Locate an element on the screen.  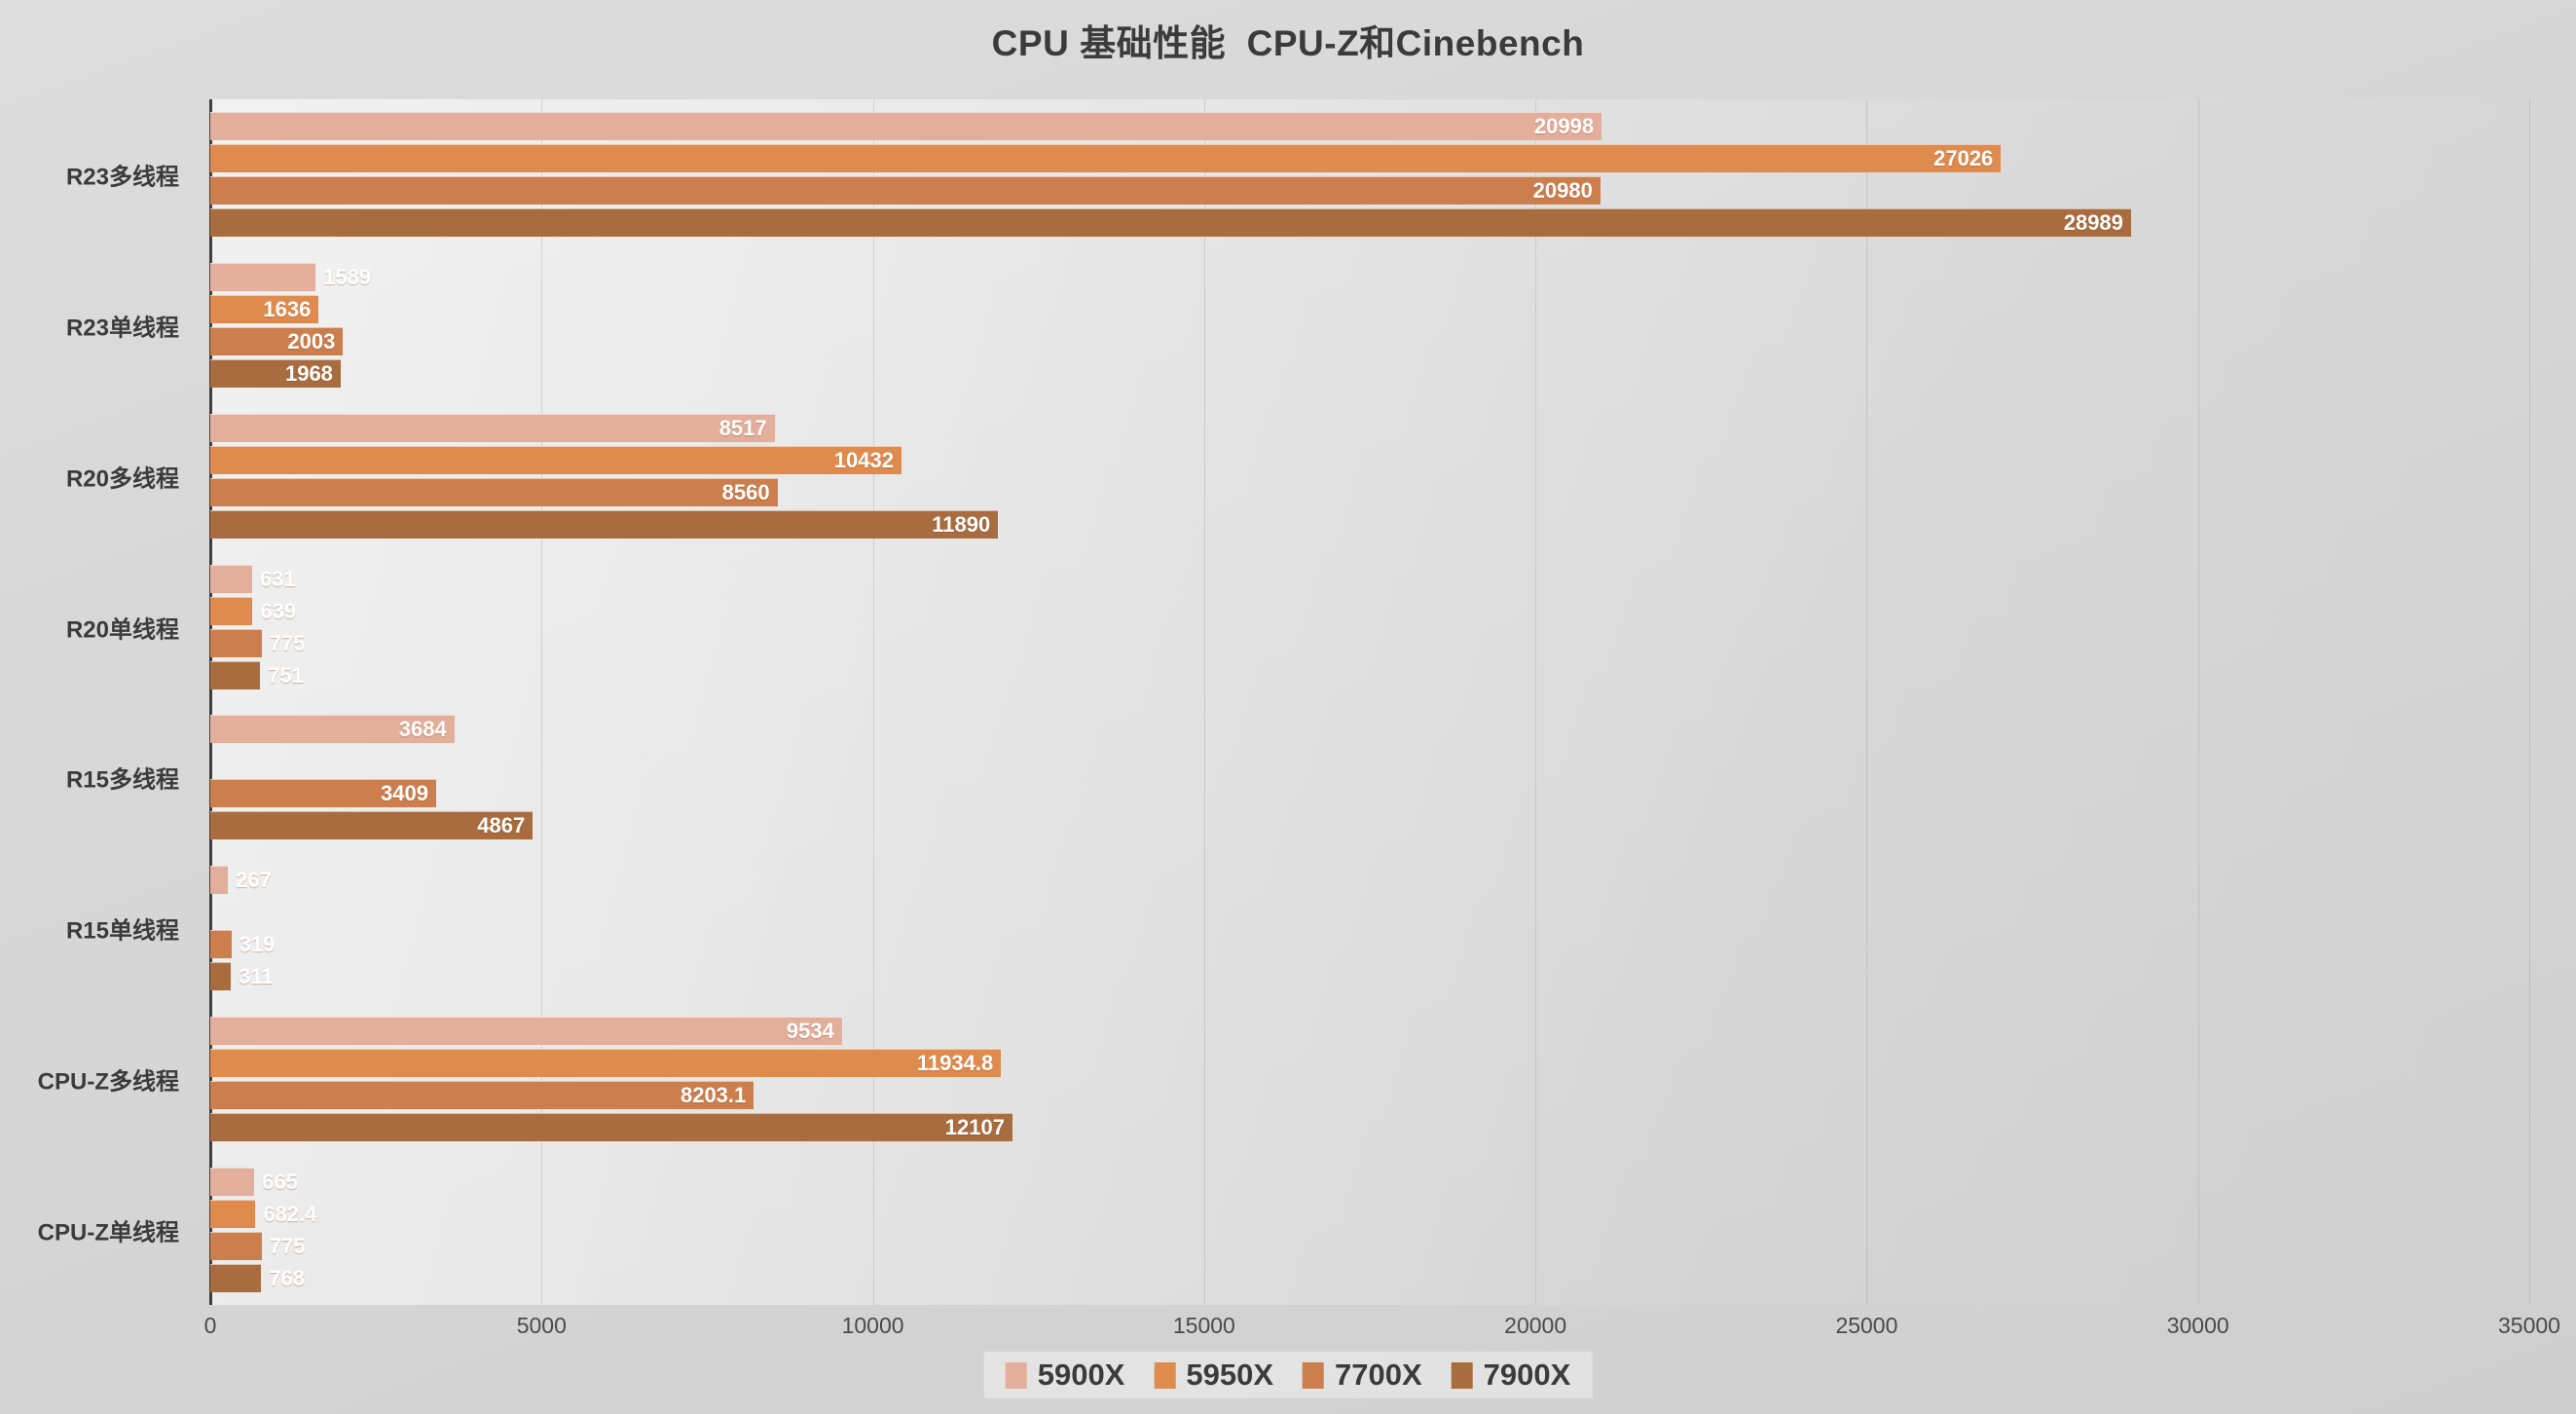
bar-row: 11934.8 is located at coordinates (1369, 1062).